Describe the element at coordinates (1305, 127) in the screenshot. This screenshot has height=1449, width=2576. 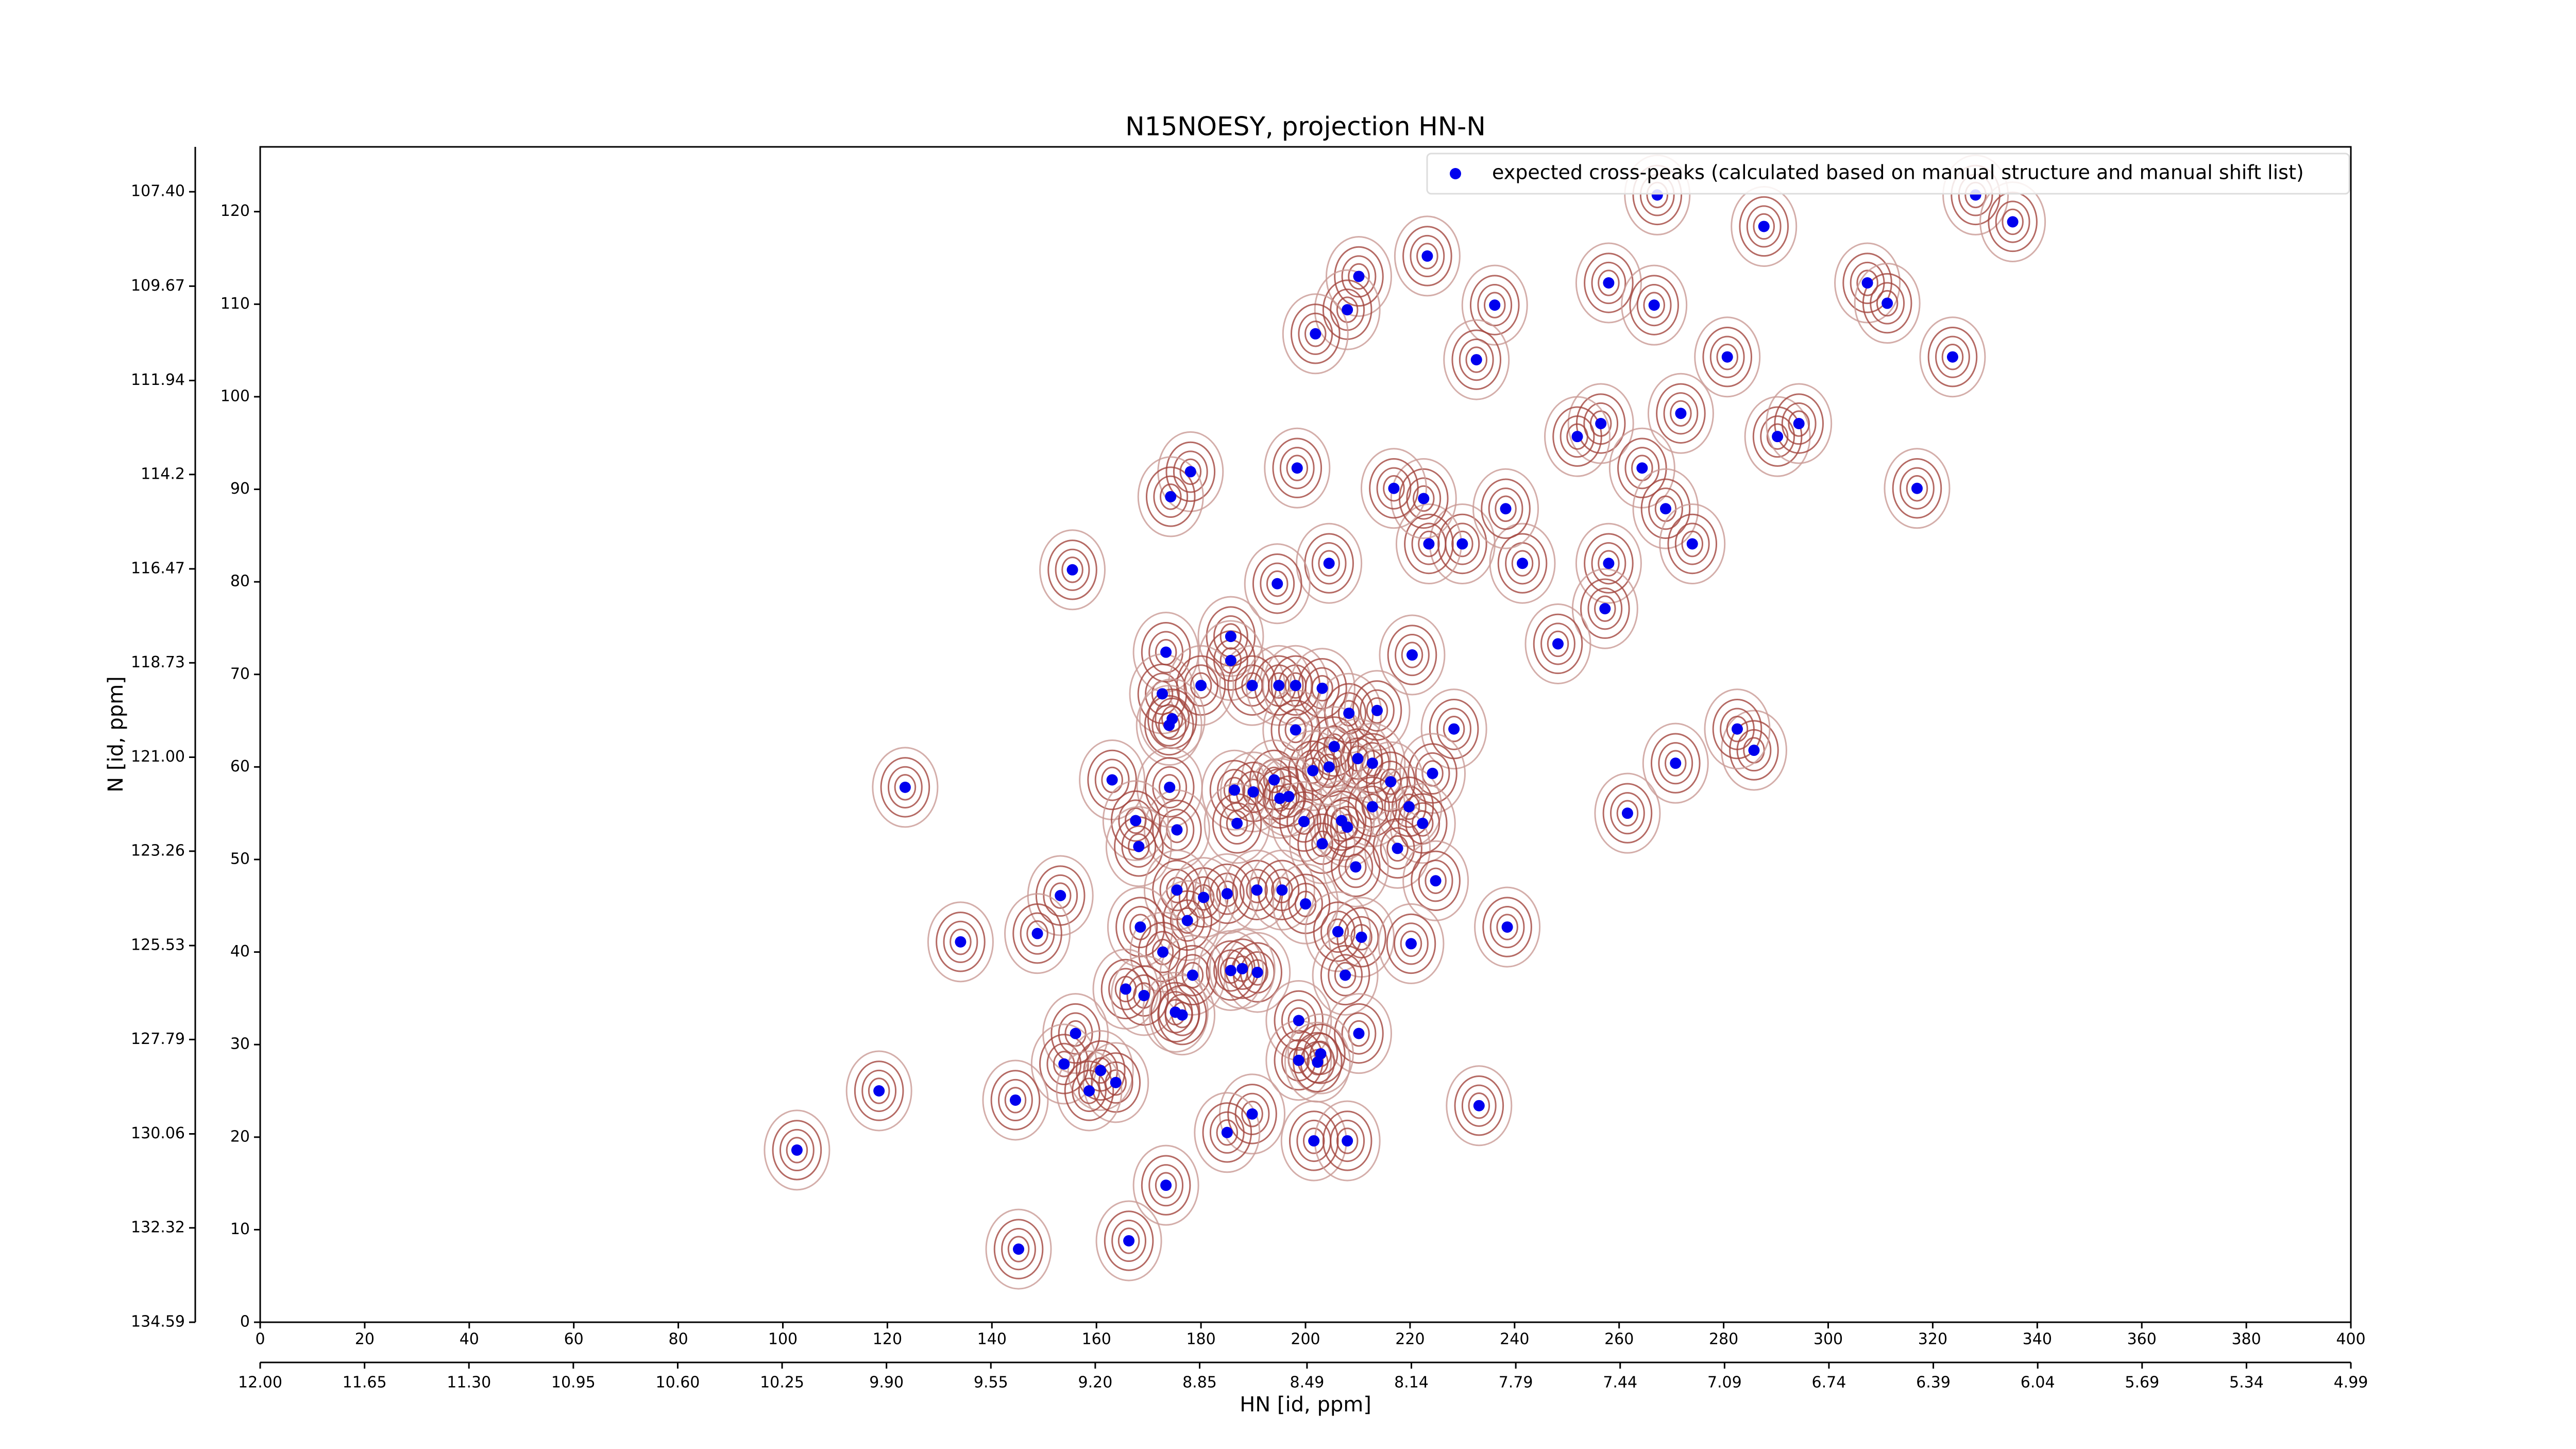
I see `chart-title: N15NOESY, projection HN-N` at that location.